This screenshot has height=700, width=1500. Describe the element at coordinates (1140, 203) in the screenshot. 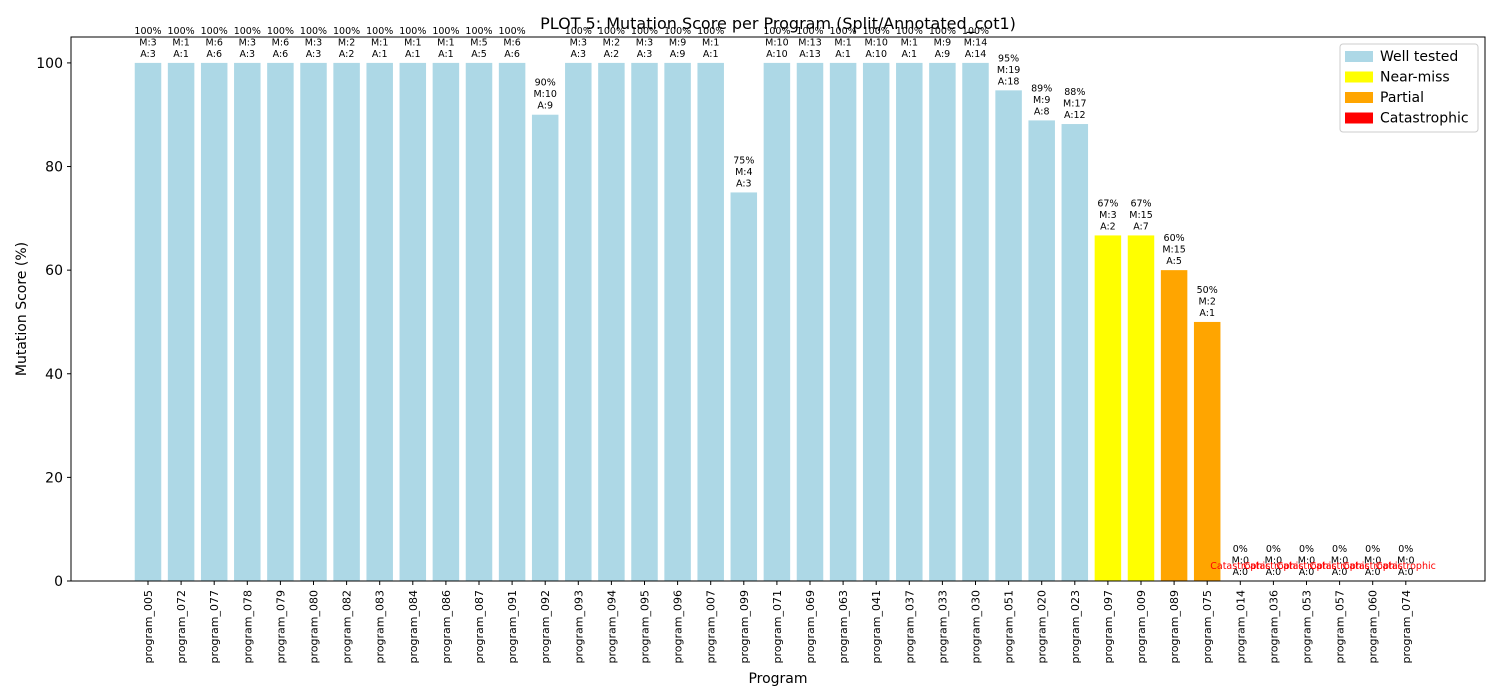

I see `bar-annotation: 67%` at that location.